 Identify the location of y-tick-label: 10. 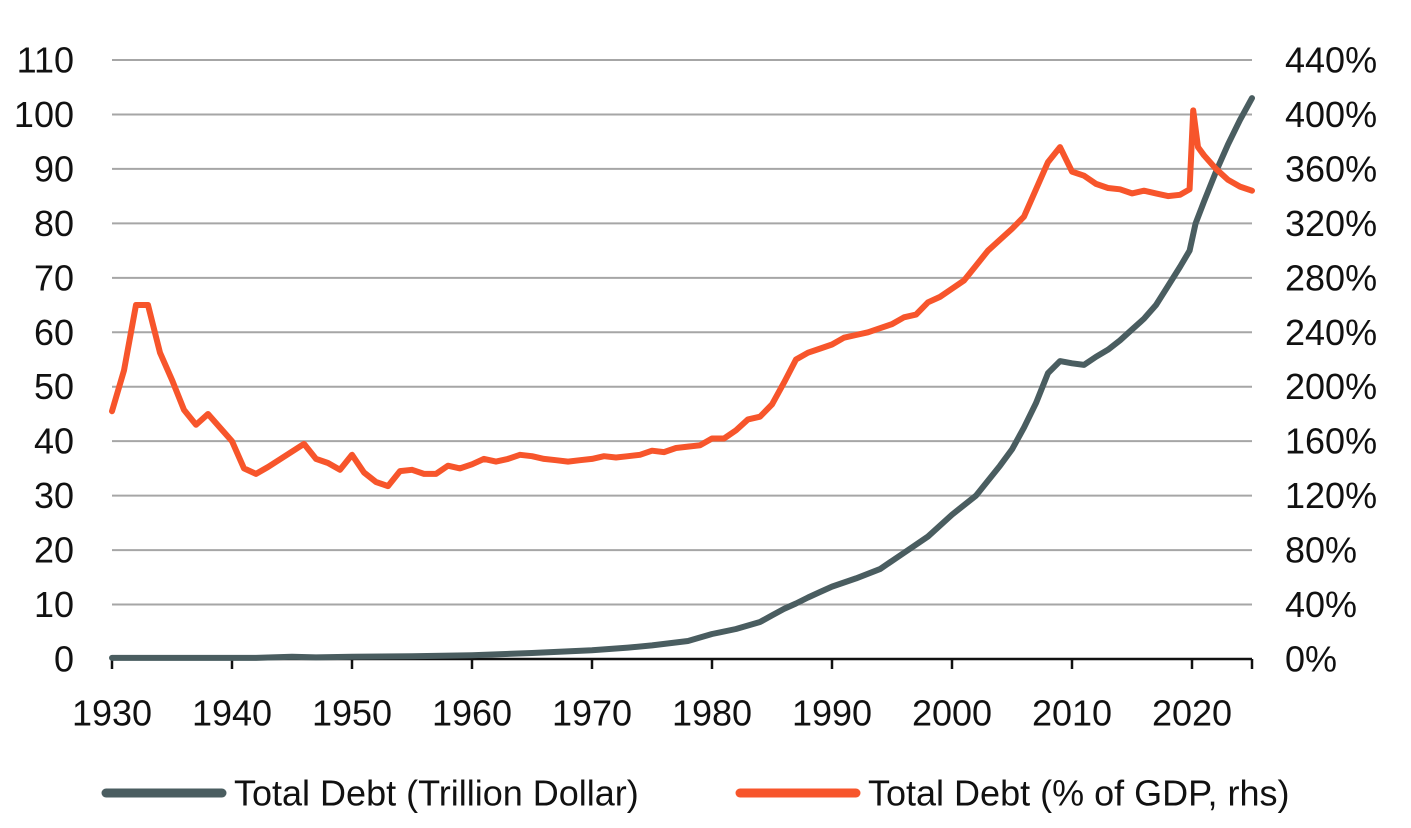
(54, 604).